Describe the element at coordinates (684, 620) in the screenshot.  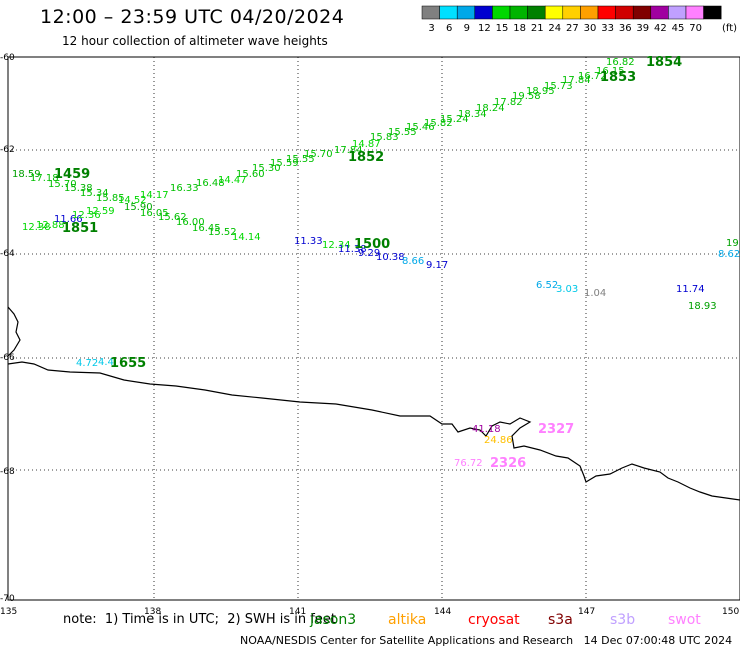
I see `satellite-name: swot` at that location.